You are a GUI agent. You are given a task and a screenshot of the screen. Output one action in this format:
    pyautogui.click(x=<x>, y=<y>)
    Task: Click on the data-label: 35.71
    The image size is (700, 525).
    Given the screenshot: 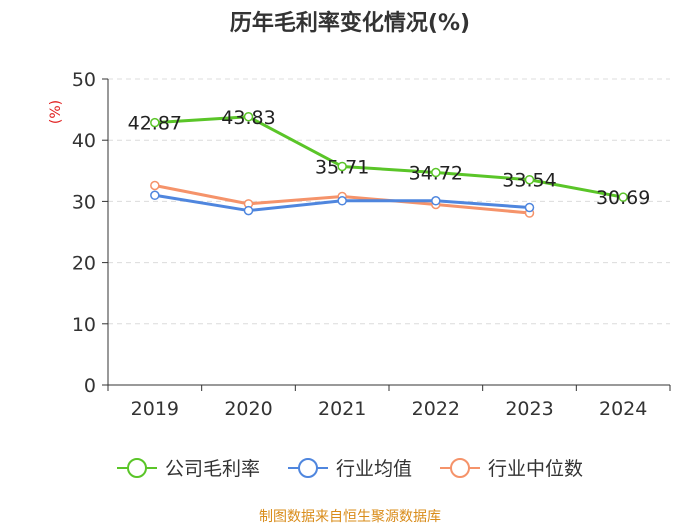 What is the action you would take?
    pyautogui.click(x=342, y=167)
    